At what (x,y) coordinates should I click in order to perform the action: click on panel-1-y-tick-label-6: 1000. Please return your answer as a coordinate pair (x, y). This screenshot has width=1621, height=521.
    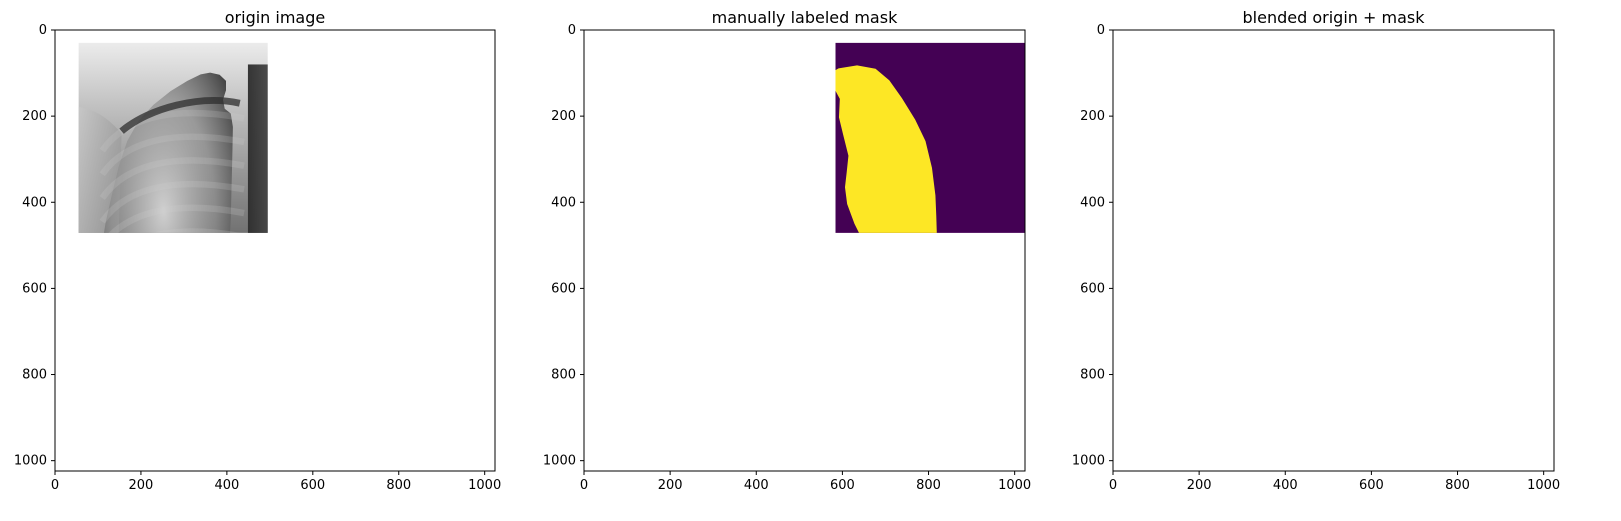
    Looking at the image, I should click on (30, 461).